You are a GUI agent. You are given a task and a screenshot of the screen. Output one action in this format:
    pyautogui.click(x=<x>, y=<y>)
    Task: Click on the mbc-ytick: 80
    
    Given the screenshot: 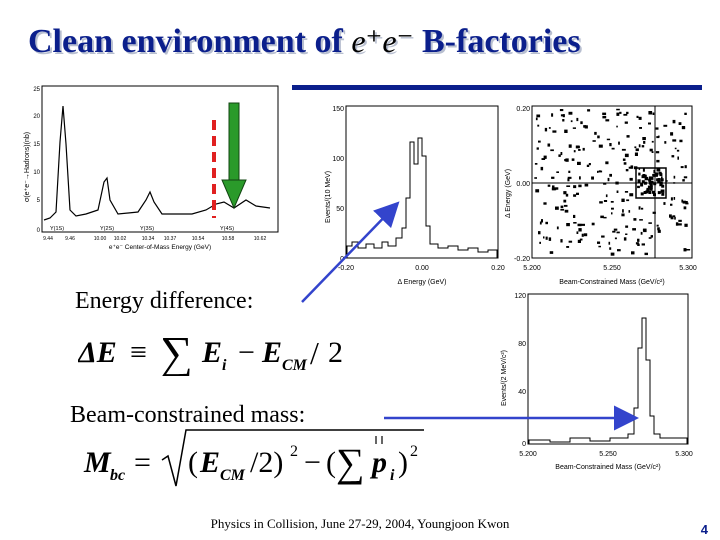 What is the action you would take?
    pyautogui.click(x=522, y=344)
    